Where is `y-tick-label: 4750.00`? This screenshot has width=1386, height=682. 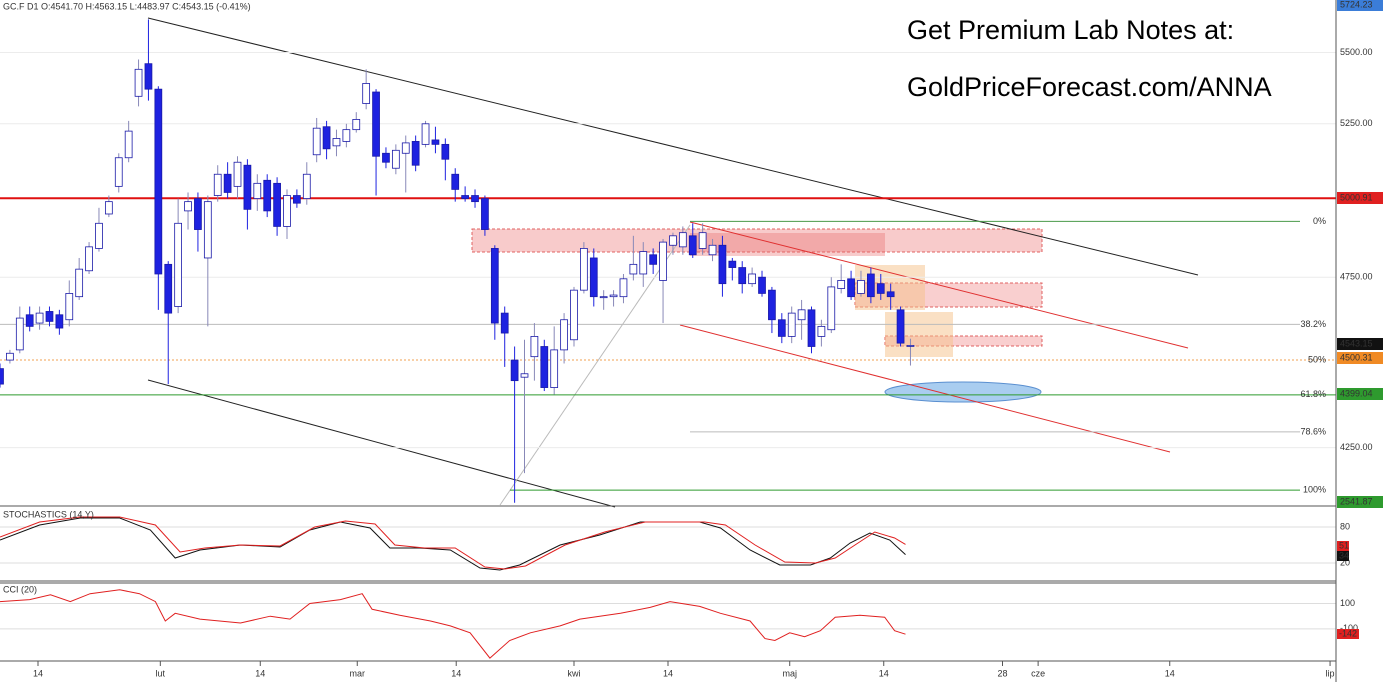
y-tick-label: 4750.00 is located at coordinates (1356, 277).